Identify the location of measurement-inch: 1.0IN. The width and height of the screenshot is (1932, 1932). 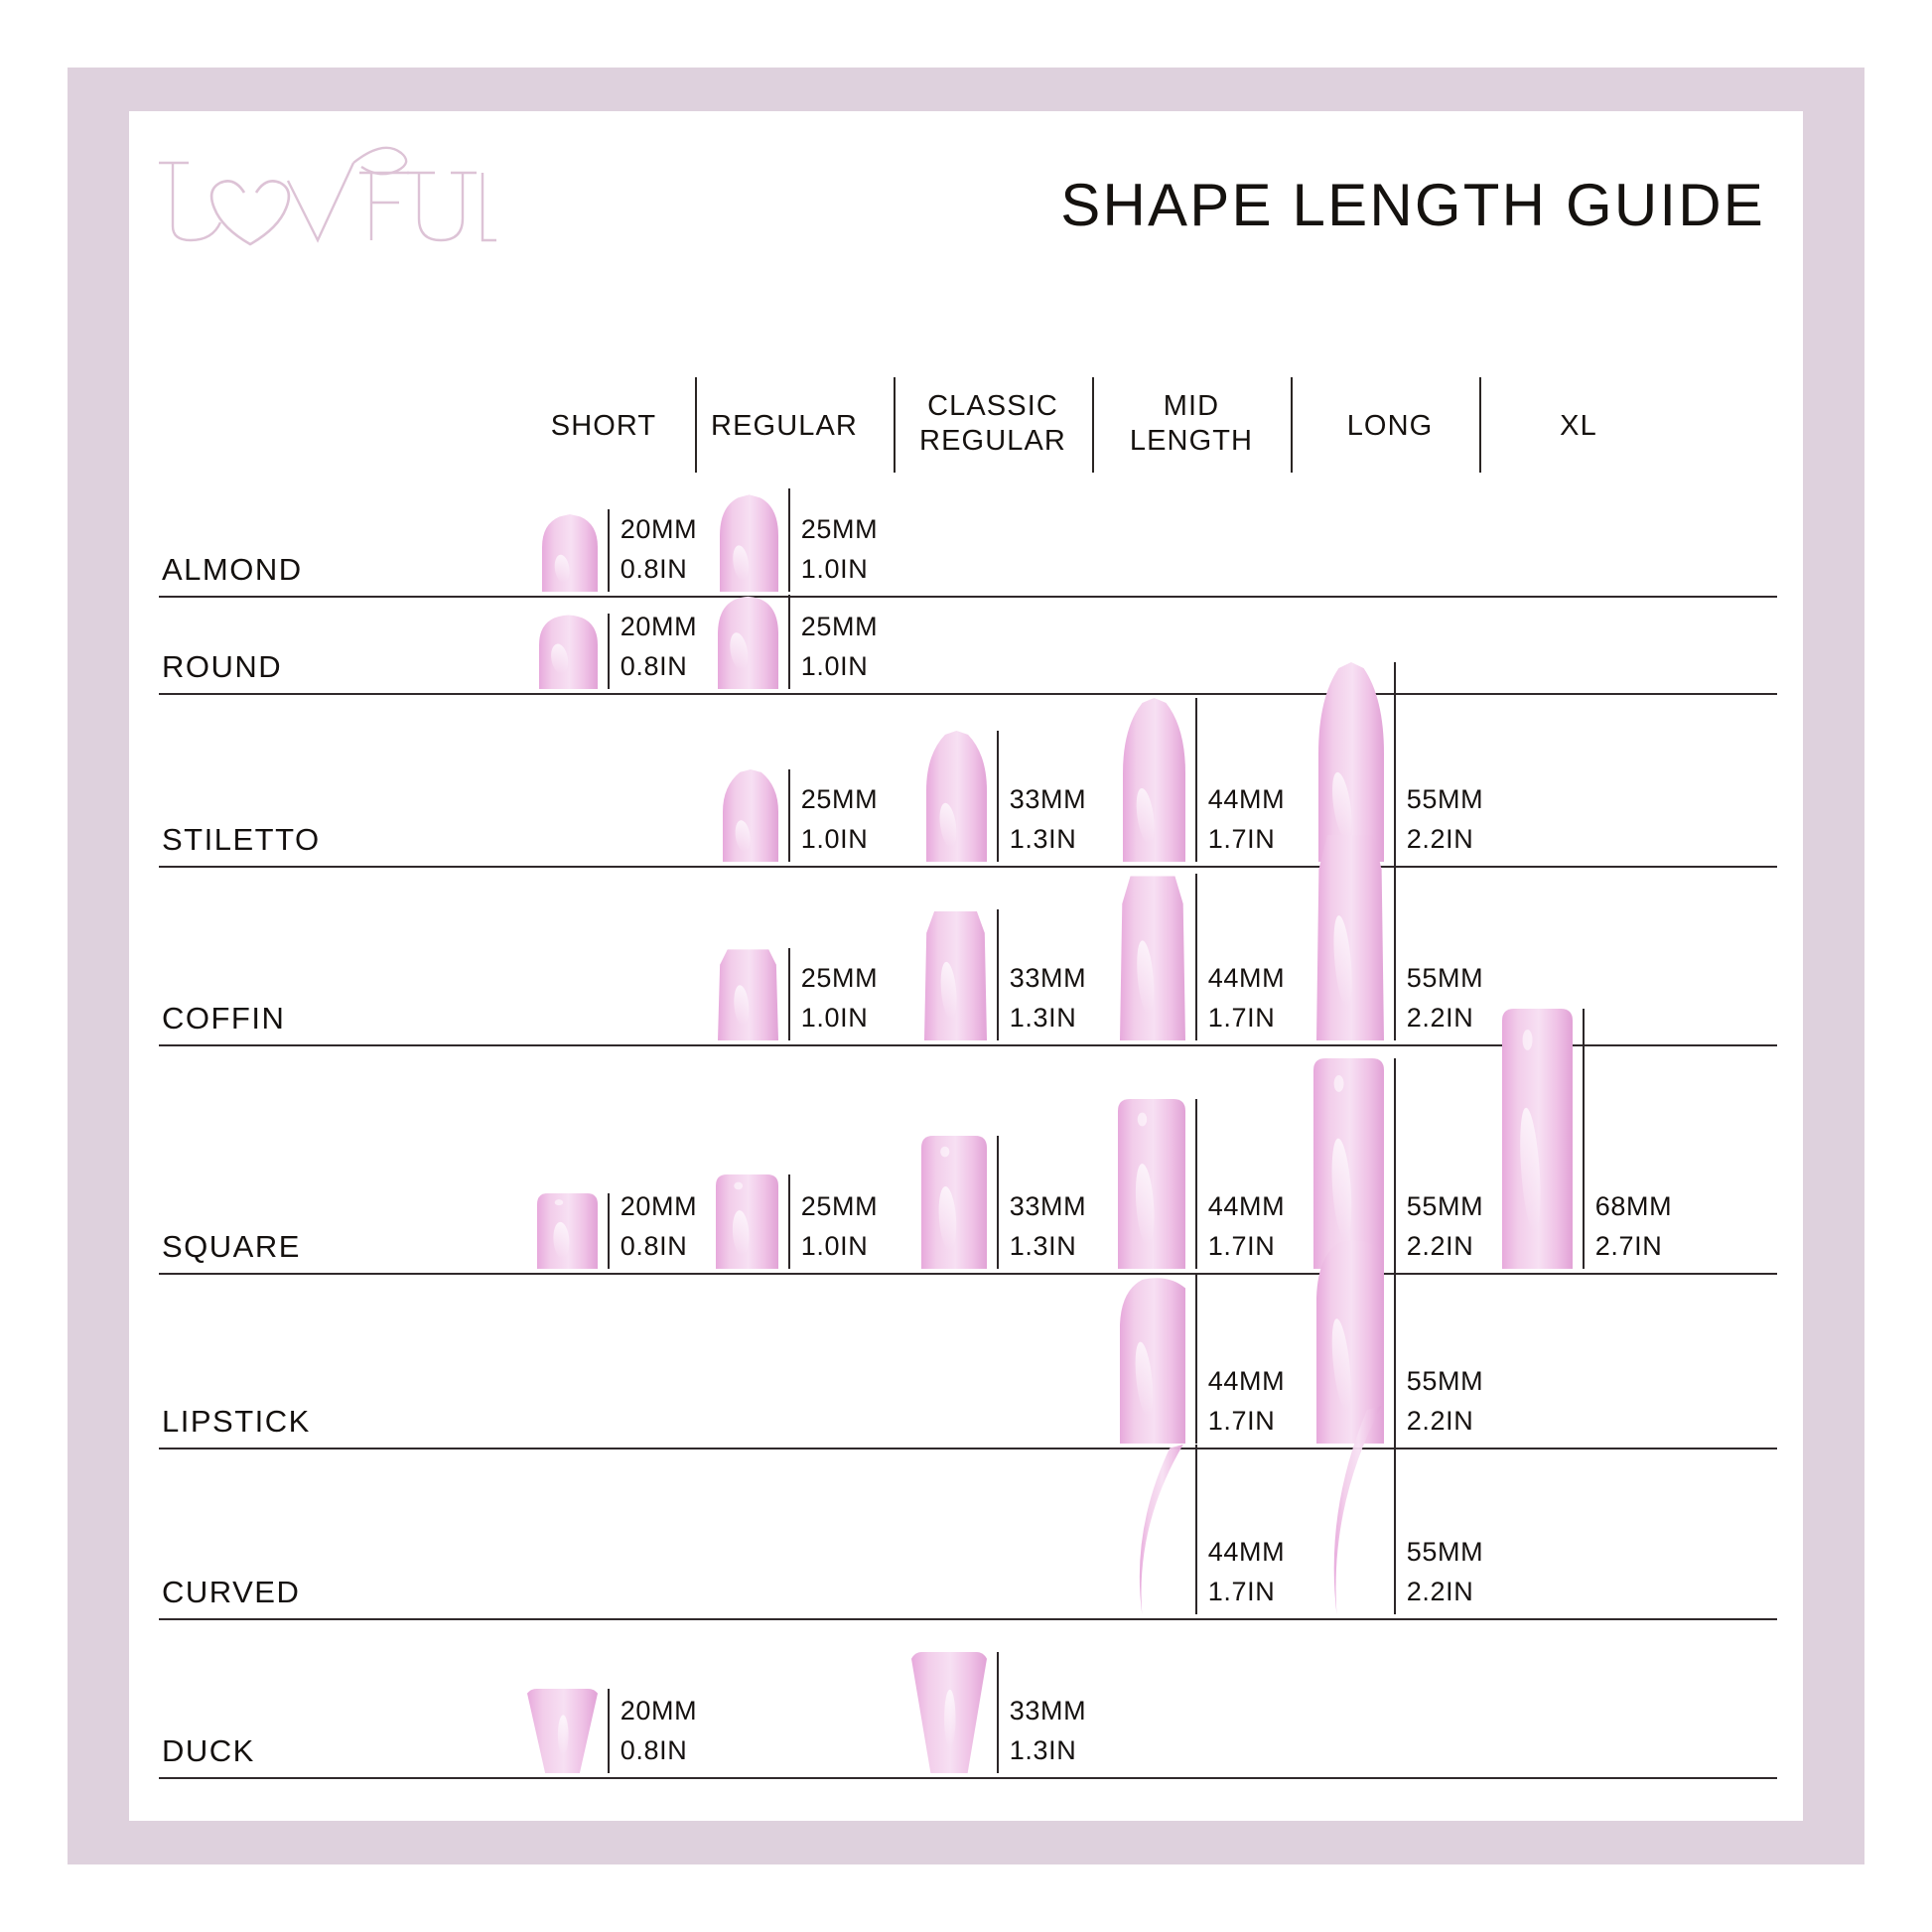
(834, 569).